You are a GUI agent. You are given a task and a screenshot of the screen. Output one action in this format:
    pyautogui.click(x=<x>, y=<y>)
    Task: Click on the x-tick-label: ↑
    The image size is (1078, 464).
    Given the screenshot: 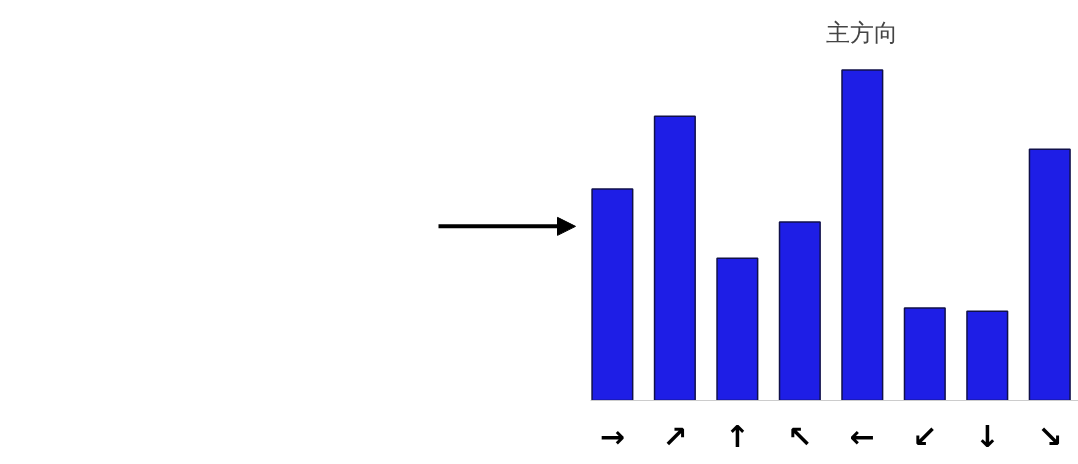 What is the action you would take?
    pyautogui.click(x=737, y=436)
    